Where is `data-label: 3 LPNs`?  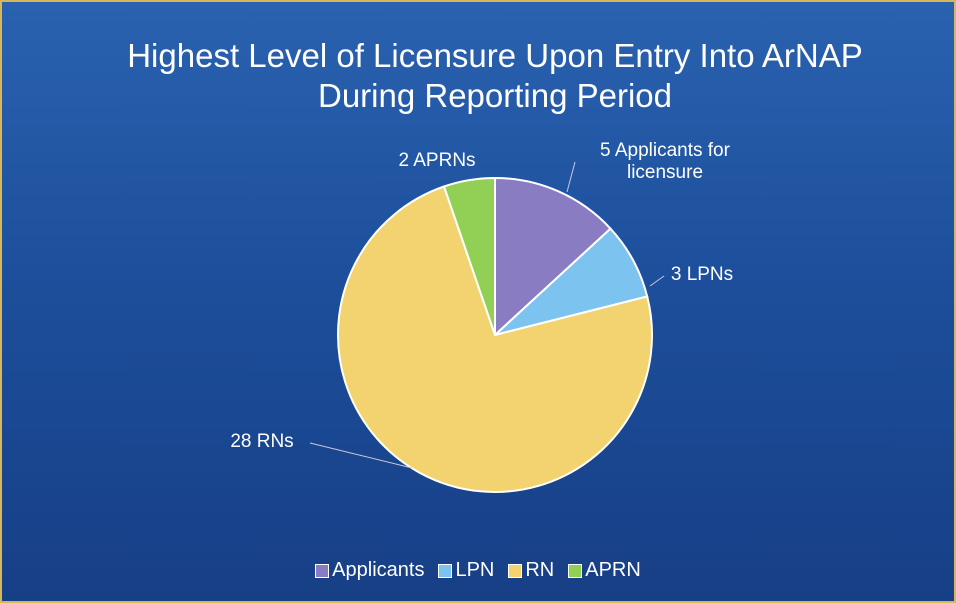 data-label: 3 LPNs is located at coordinates (702, 274).